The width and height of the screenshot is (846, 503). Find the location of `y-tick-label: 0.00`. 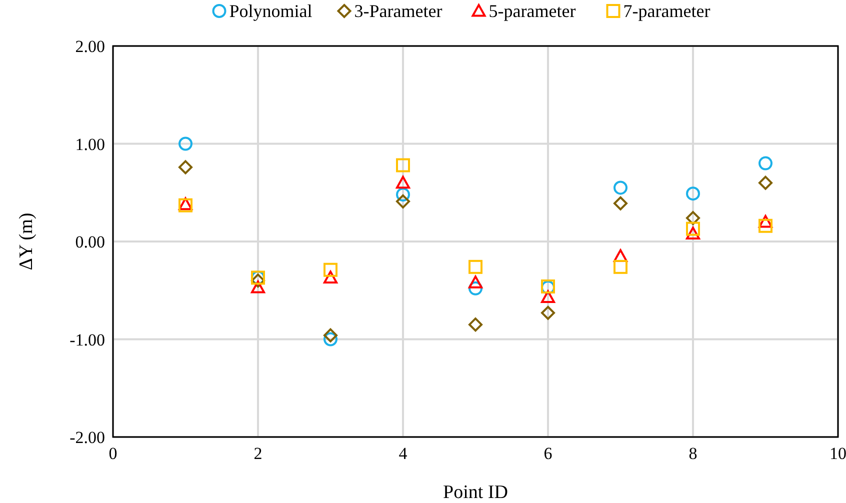

y-tick-label: 0.00 is located at coordinates (90, 242).